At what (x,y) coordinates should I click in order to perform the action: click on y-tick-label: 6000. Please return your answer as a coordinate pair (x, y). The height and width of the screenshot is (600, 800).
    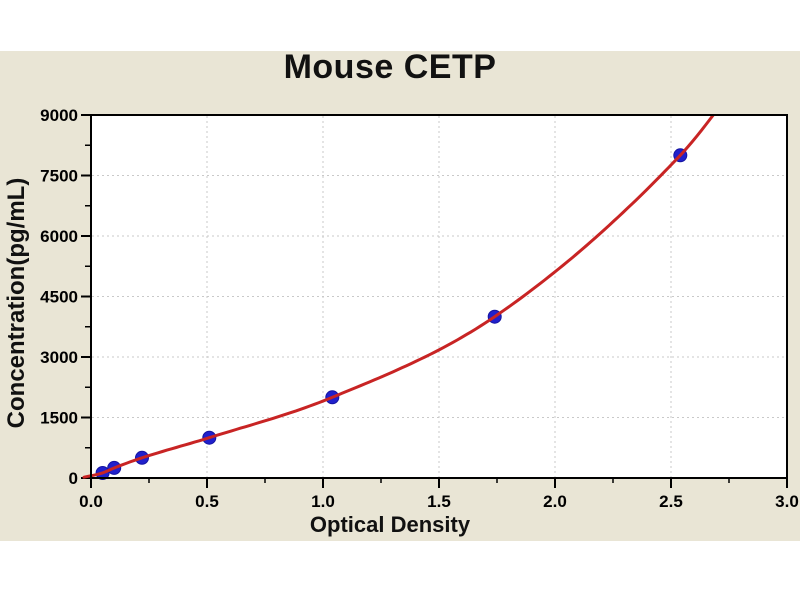
    Looking at the image, I should click on (59, 236).